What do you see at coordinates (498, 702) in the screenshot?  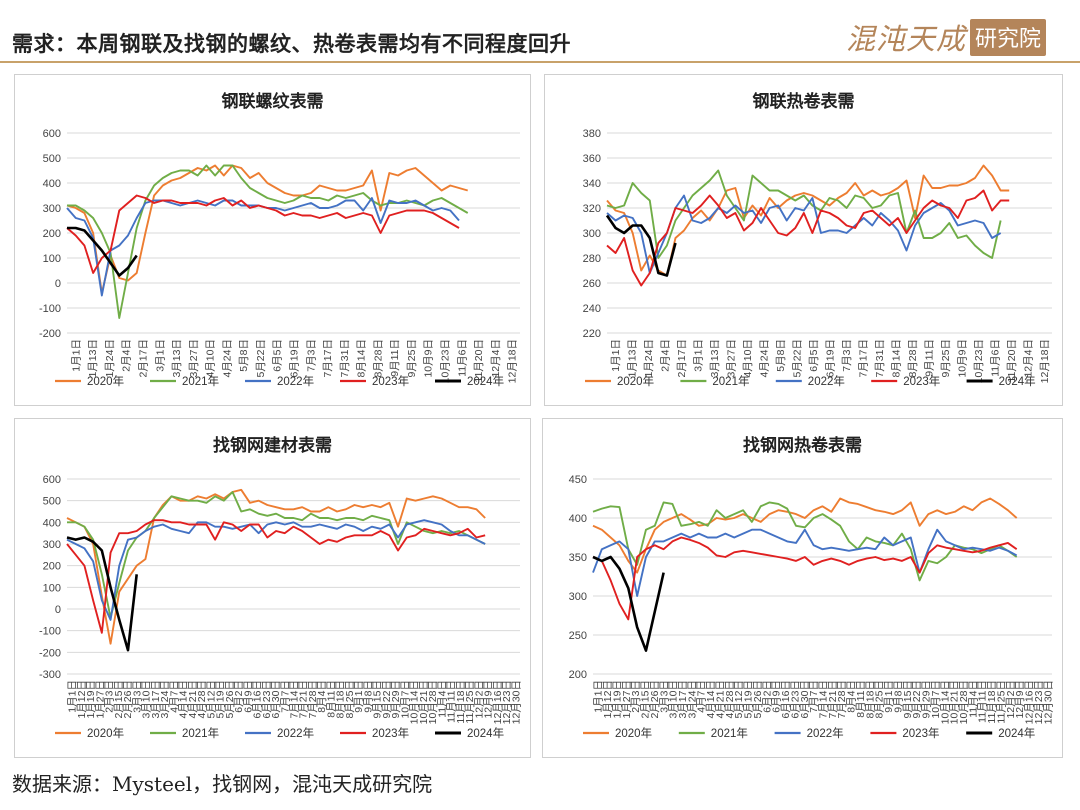 I see `x-tick-label: 12月16日` at bounding box center [498, 702].